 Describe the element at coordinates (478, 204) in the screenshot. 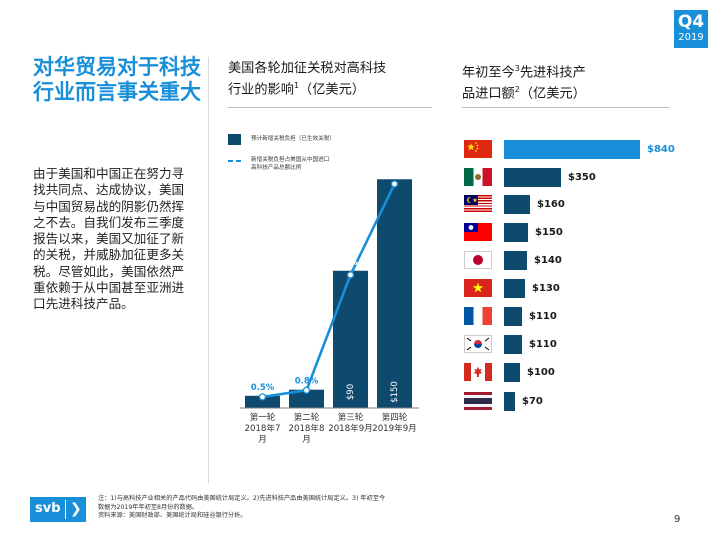

I see `flag-malaysia-icon` at that location.